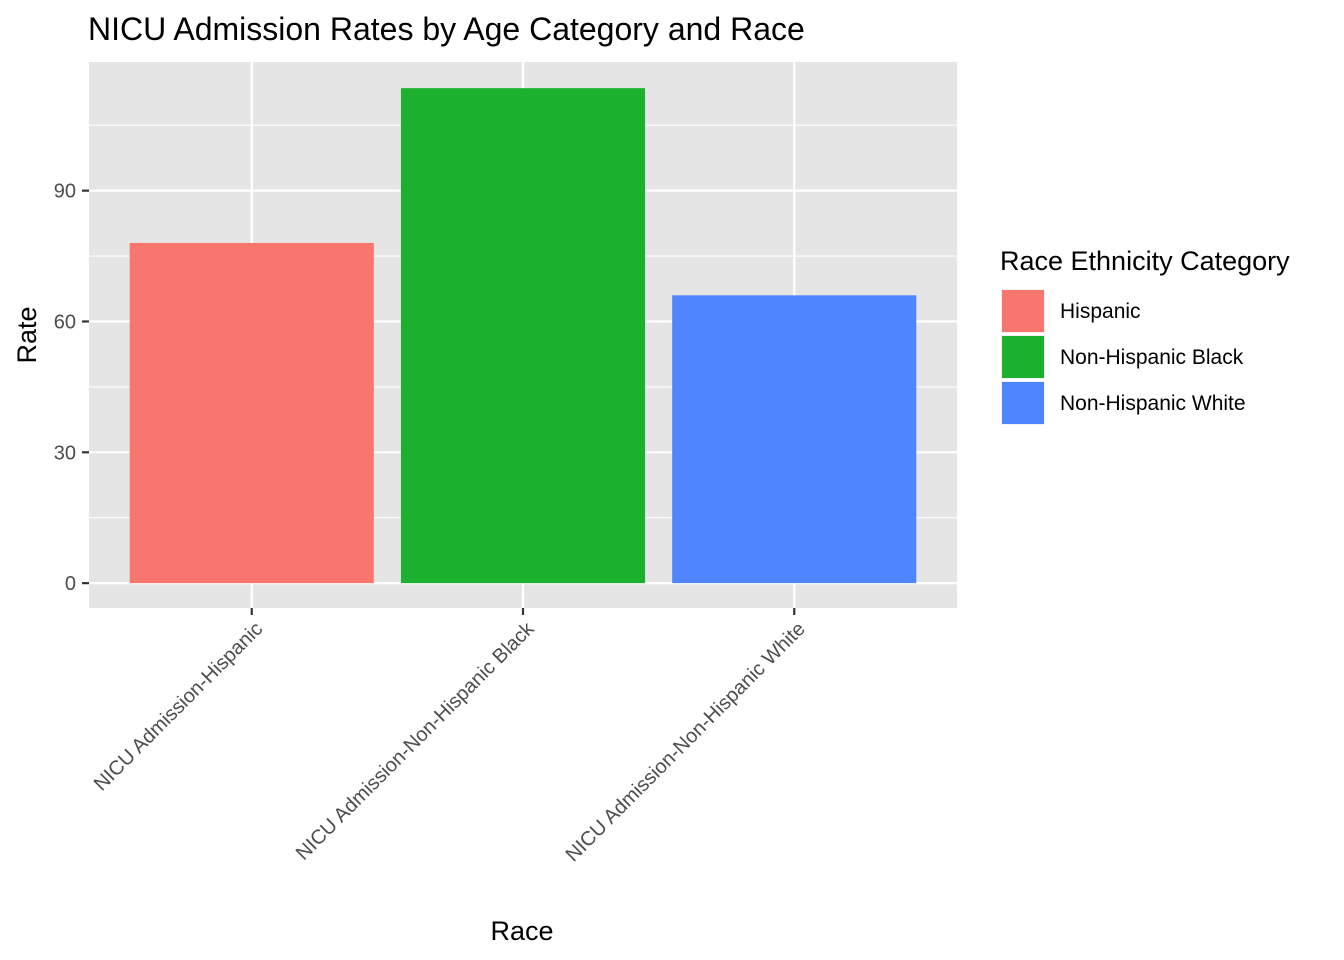 This screenshot has height=960, width=1344. What do you see at coordinates (71, 388) in the screenshot?
I see `y-axis: 0 30 60 90` at bounding box center [71, 388].